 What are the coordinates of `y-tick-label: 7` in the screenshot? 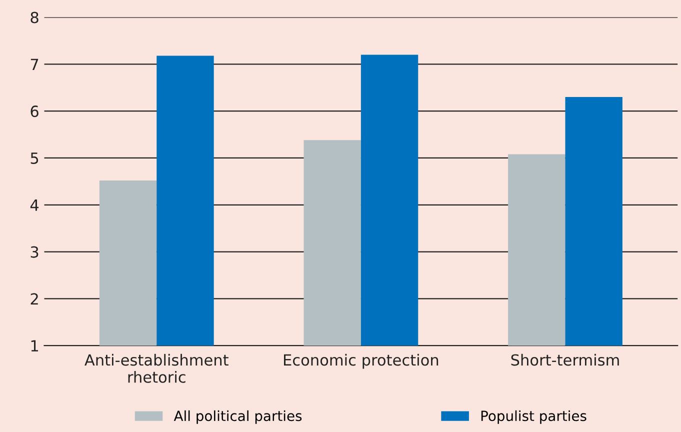 It's located at (34, 64).